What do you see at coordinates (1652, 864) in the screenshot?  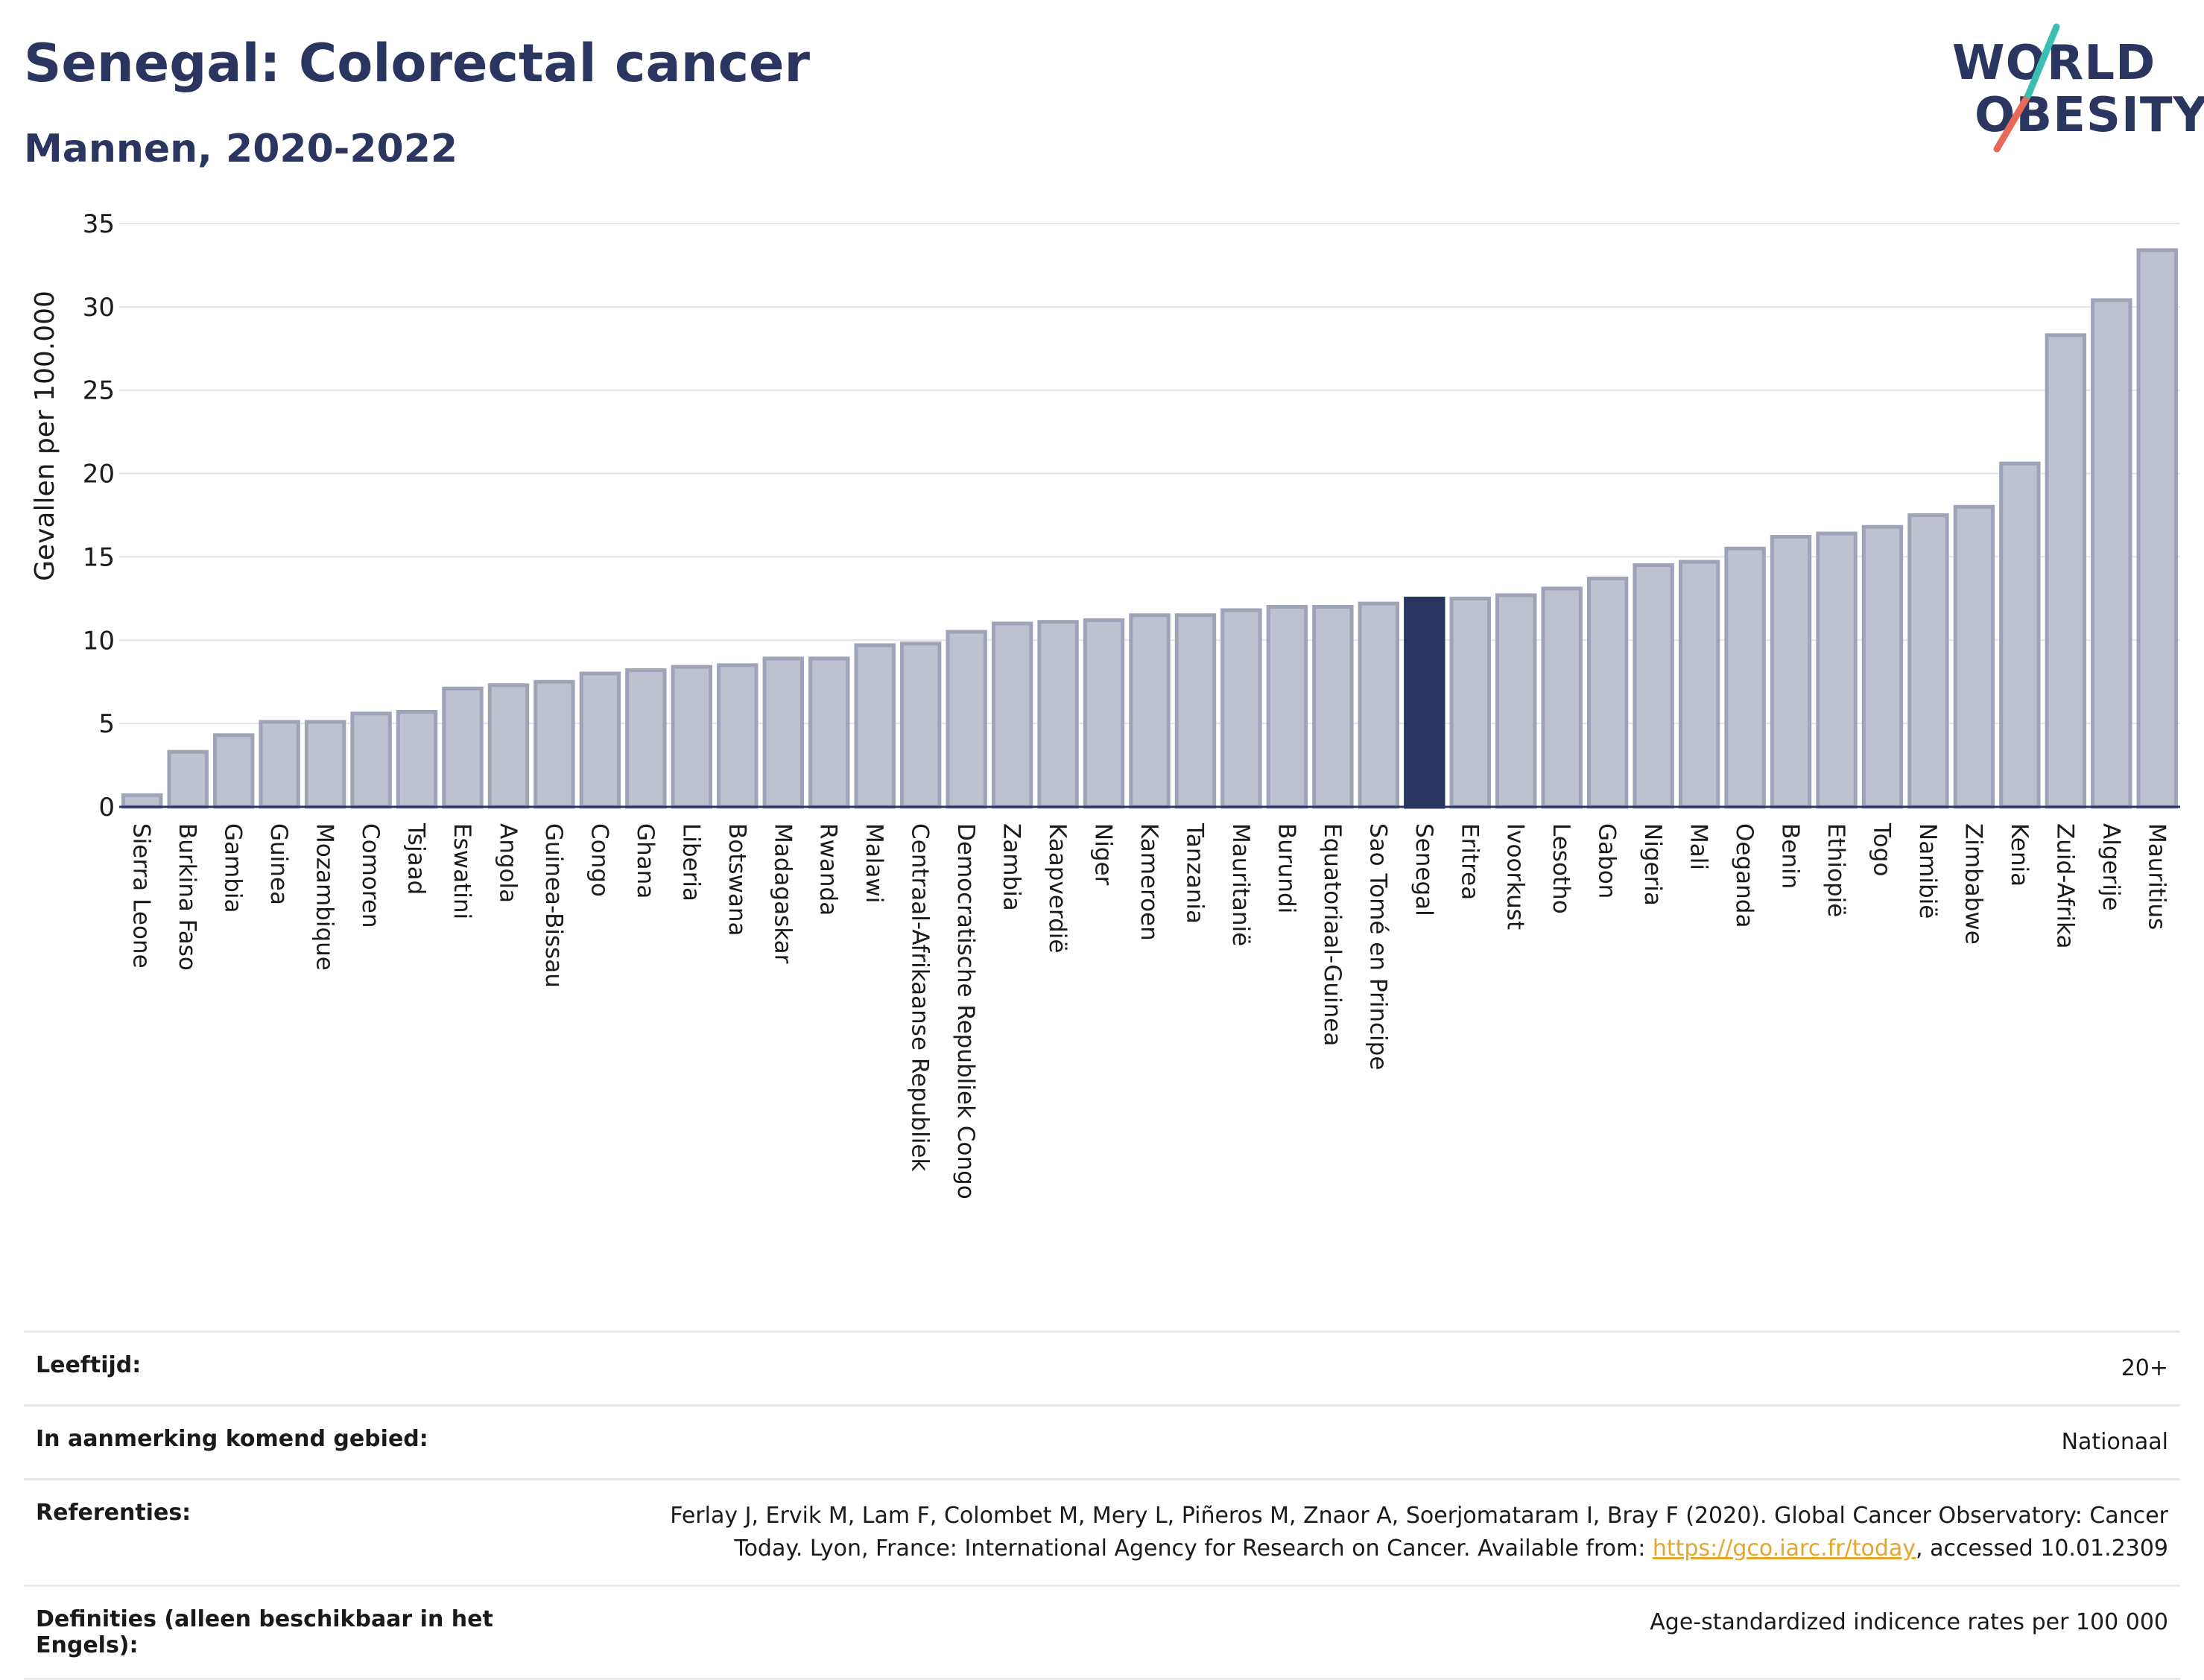 I see `x-tick-label: Nigeria` at bounding box center [1652, 864].